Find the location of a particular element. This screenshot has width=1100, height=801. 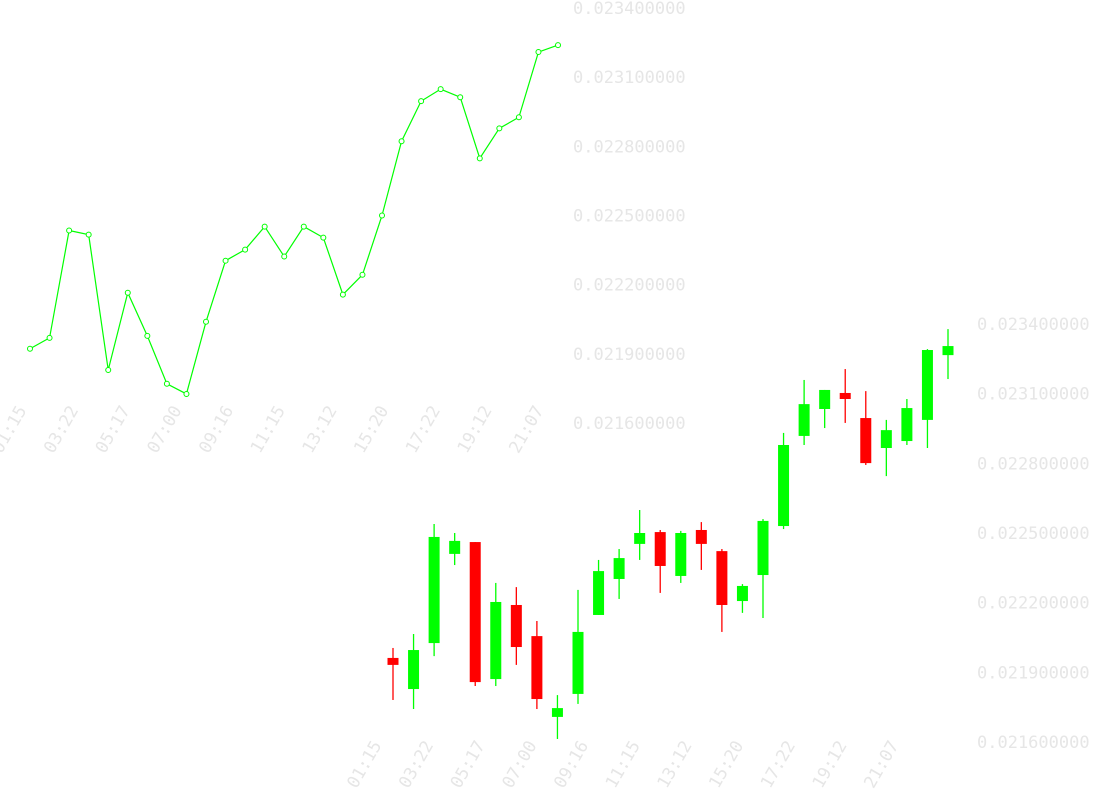

y-tick-label: 0.022200000 is located at coordinates (629, 286).